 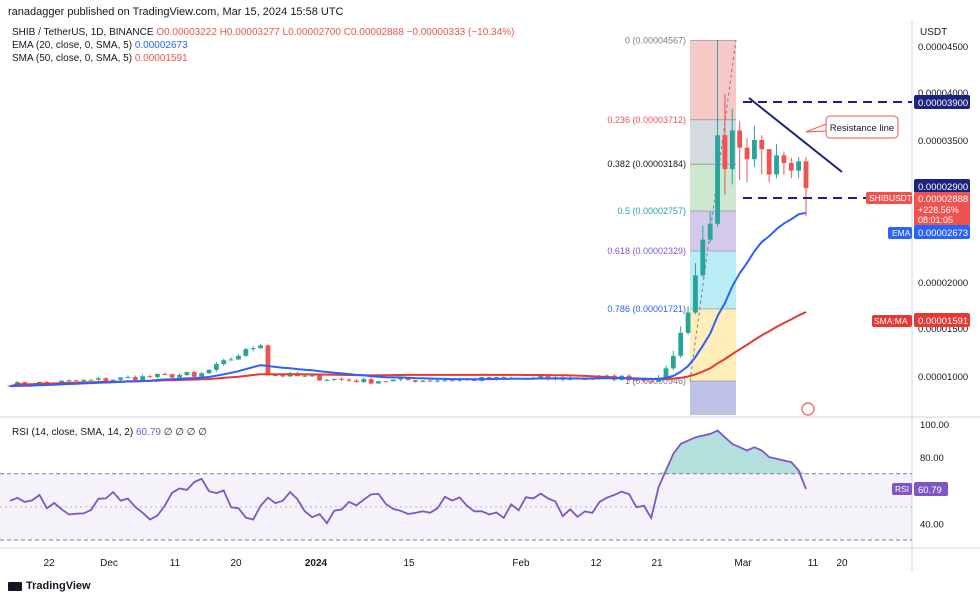 I want to click on resistance-trend-line, so click(x=795, y=135).